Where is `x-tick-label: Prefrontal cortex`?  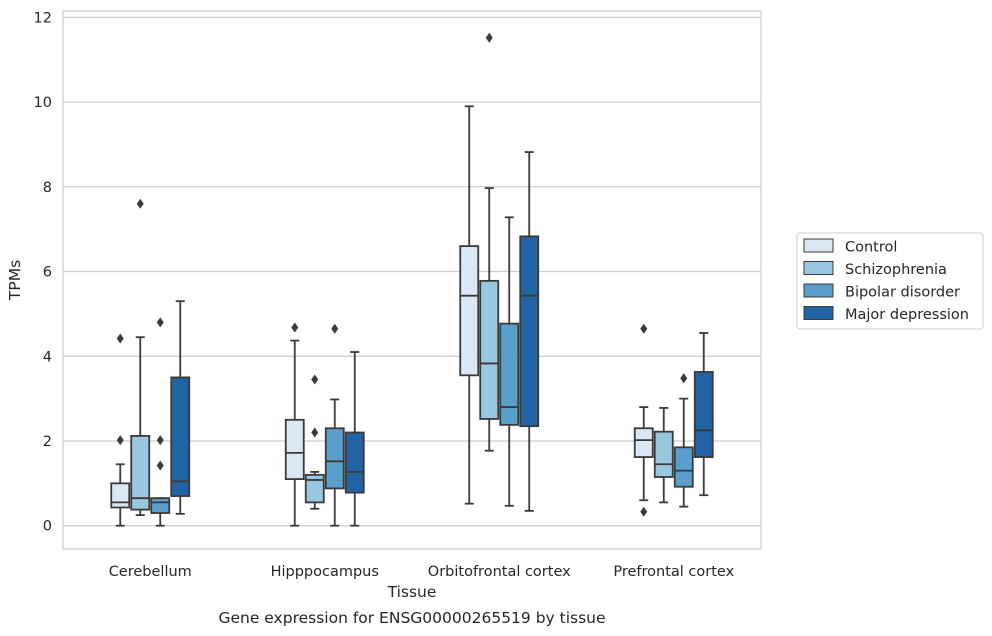
x-tick-label: Prefrontal cortex is located at coordinates (673, 572).